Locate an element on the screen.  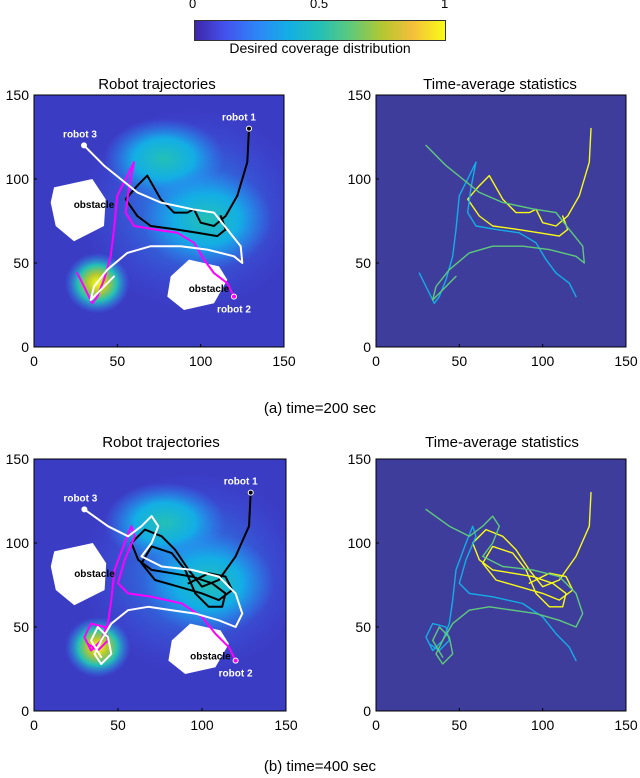
panel-a-right-frame is located at coordinates (501, 221).